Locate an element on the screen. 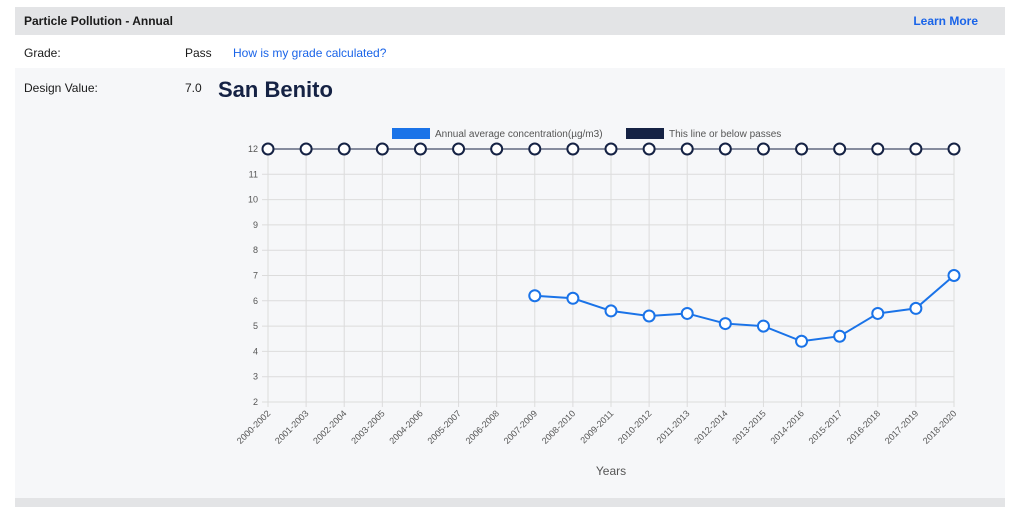 The image size is (1024, 507). design-value-value: 7.0 is located at coordinates (193, 88).